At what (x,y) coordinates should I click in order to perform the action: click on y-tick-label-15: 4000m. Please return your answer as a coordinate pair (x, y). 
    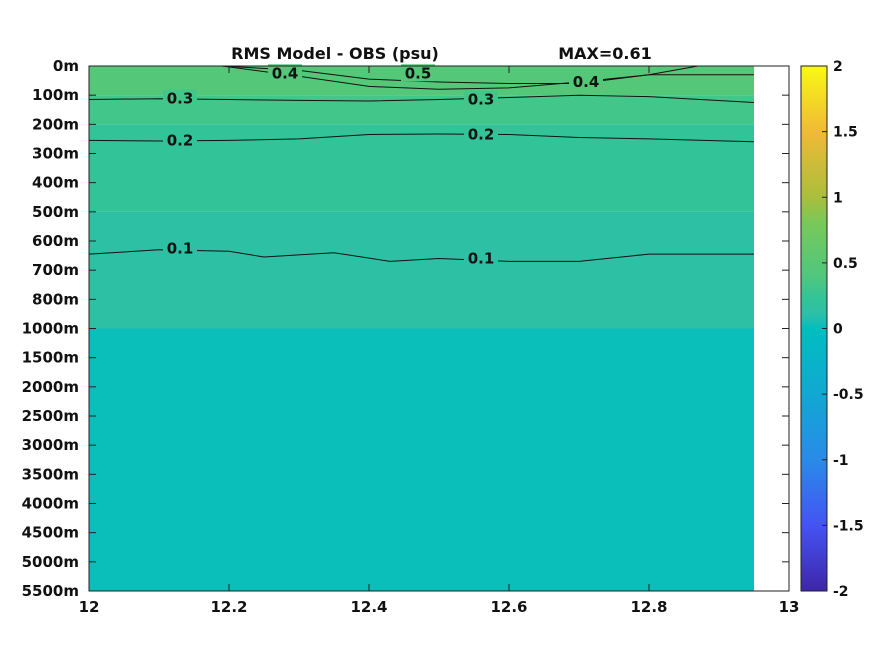
    Looking at the image, I should click on (50, 504).